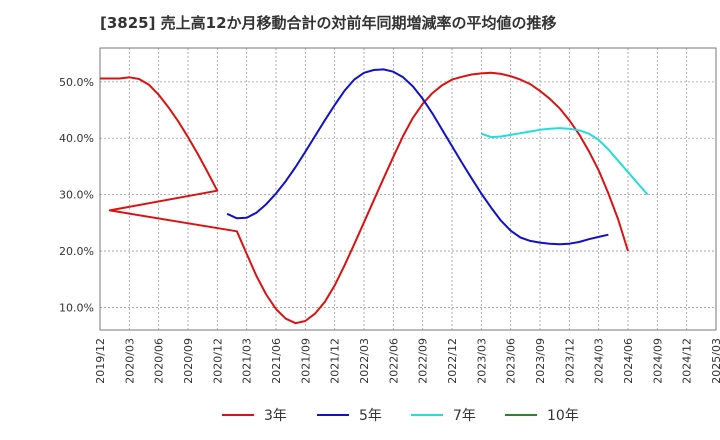 The image size is (720, 440). I want to click on chart-title: [3825] 売上高12か月移動合計の対前年同期増減率の平均値の推移, so click(328, 23).